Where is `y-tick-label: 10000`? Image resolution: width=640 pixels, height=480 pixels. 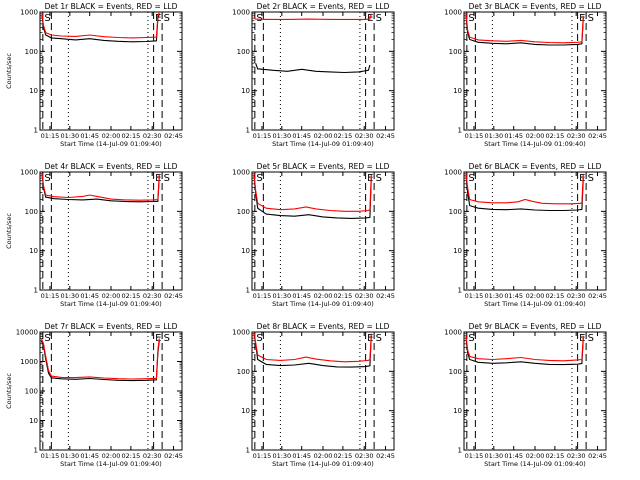 y-tick-label: 10000 is located at coordinates (27, 333).